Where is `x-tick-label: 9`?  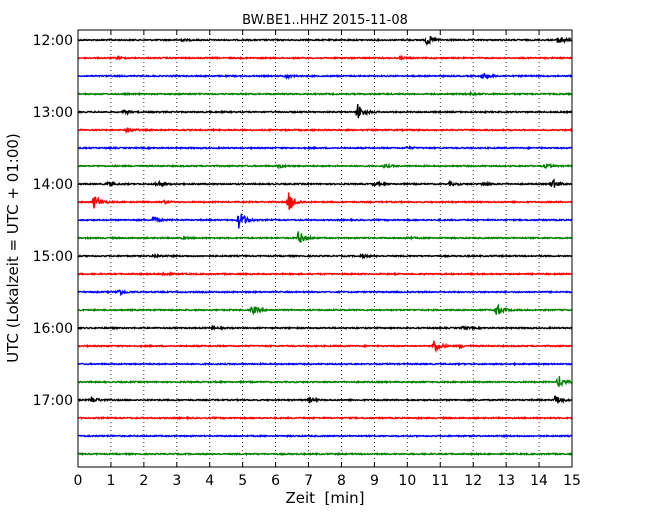
x-tick-label: 9 is located at coordinates (374, 481).